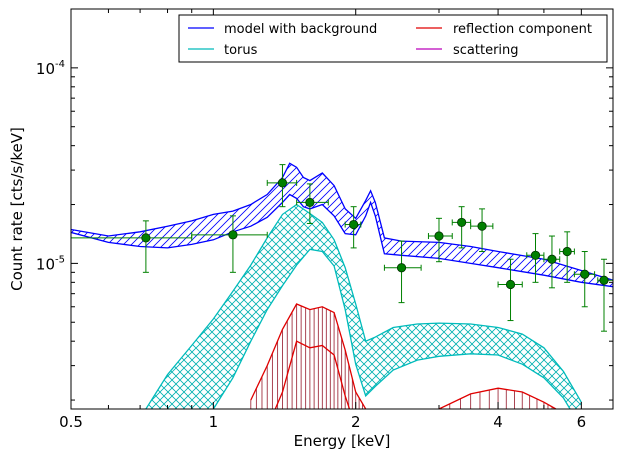 This screenshot has width=624, height=459. I want to click on x-tick-label: 2, so click(356, 422).